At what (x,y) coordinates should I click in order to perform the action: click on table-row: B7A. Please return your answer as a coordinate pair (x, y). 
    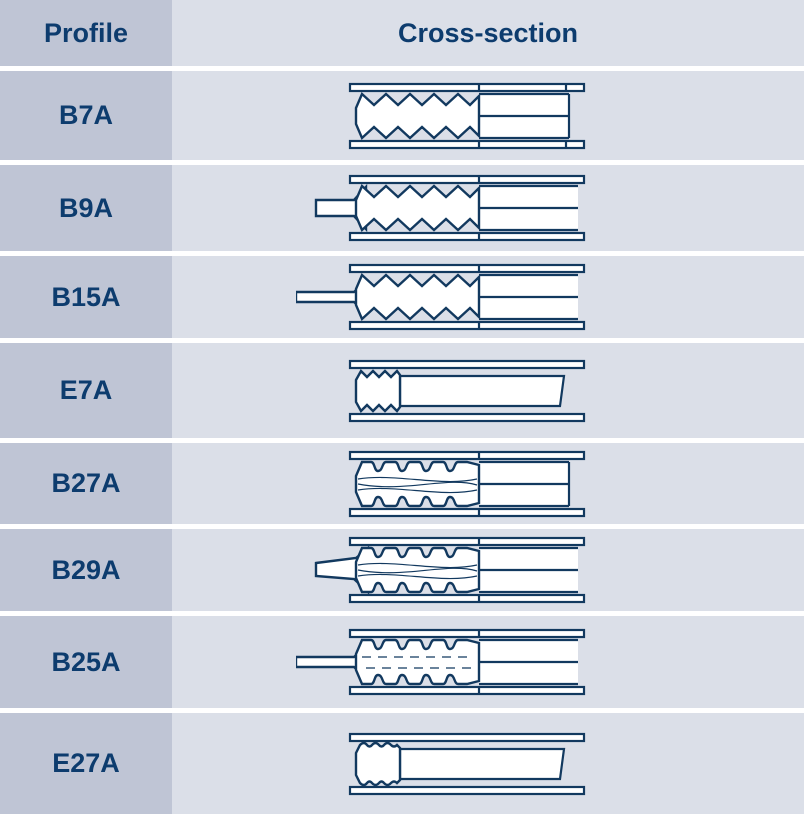
    Looking at the image, I should click on (402, 115).